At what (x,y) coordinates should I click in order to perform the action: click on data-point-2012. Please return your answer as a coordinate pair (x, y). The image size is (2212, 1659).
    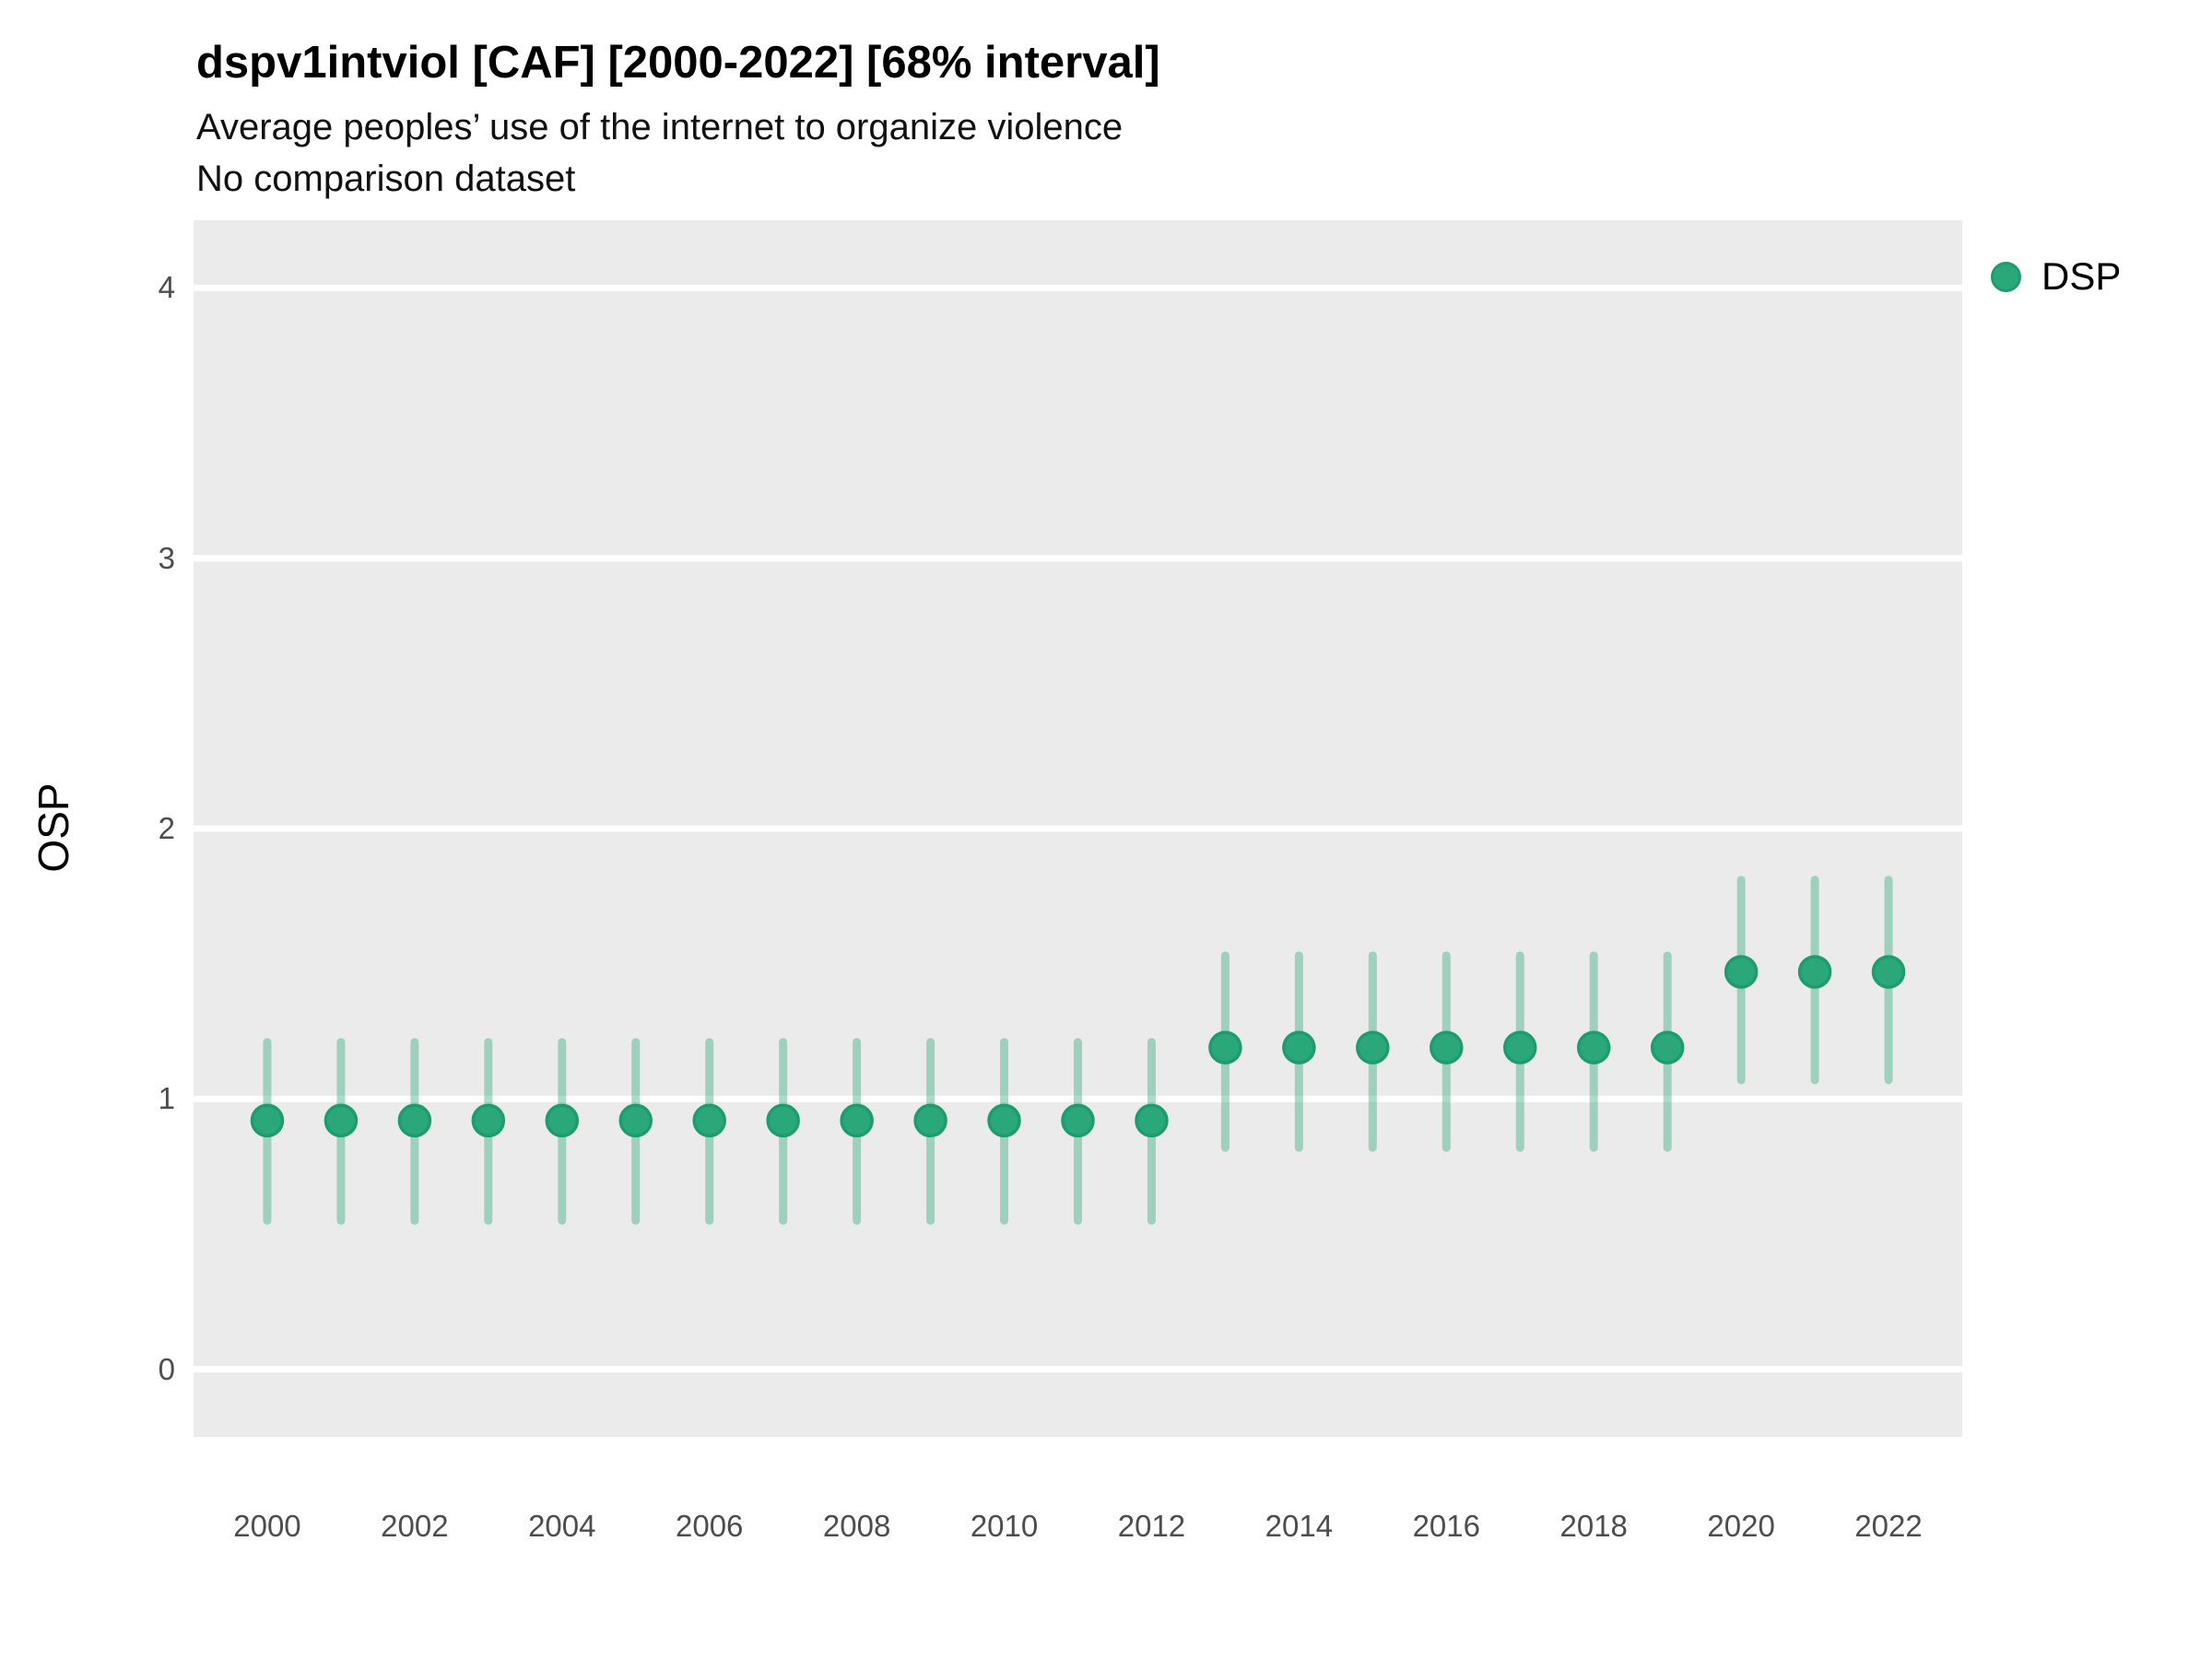
    Looking at the image, I should click on (1152, 1120).